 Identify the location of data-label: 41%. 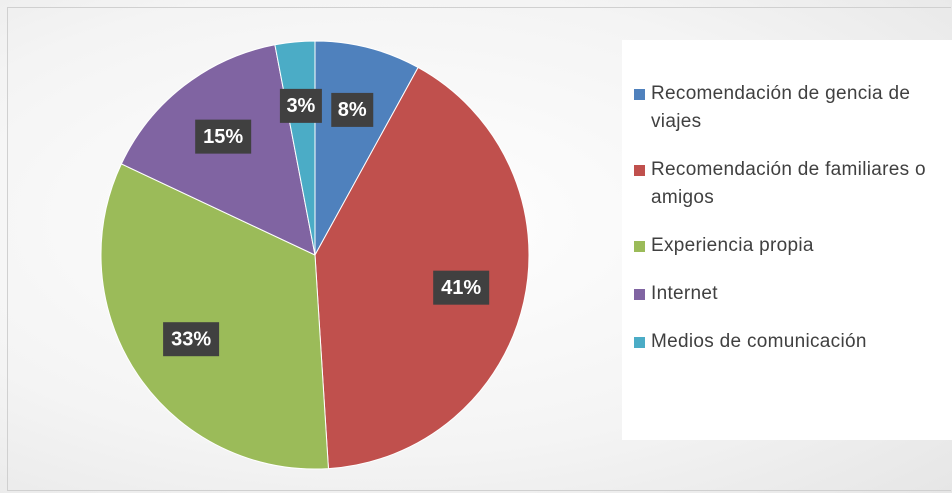
(461, 287).